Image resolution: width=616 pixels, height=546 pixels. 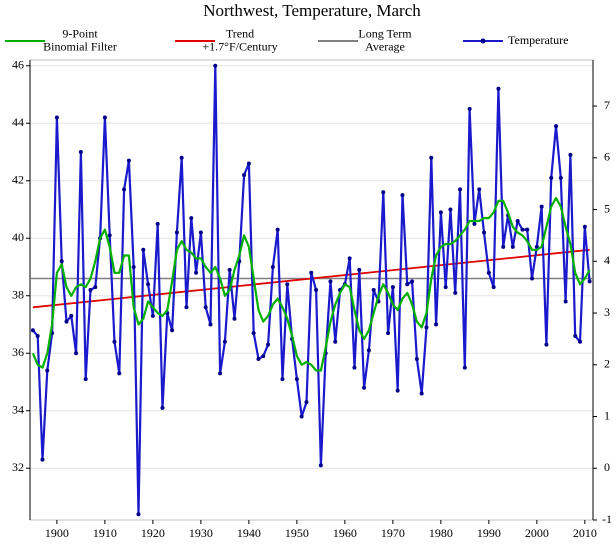 What do you see at coordinates (489, 533) in the screenshot?
I see `x-tick-label: 1990` at bounding box center [489, 533].